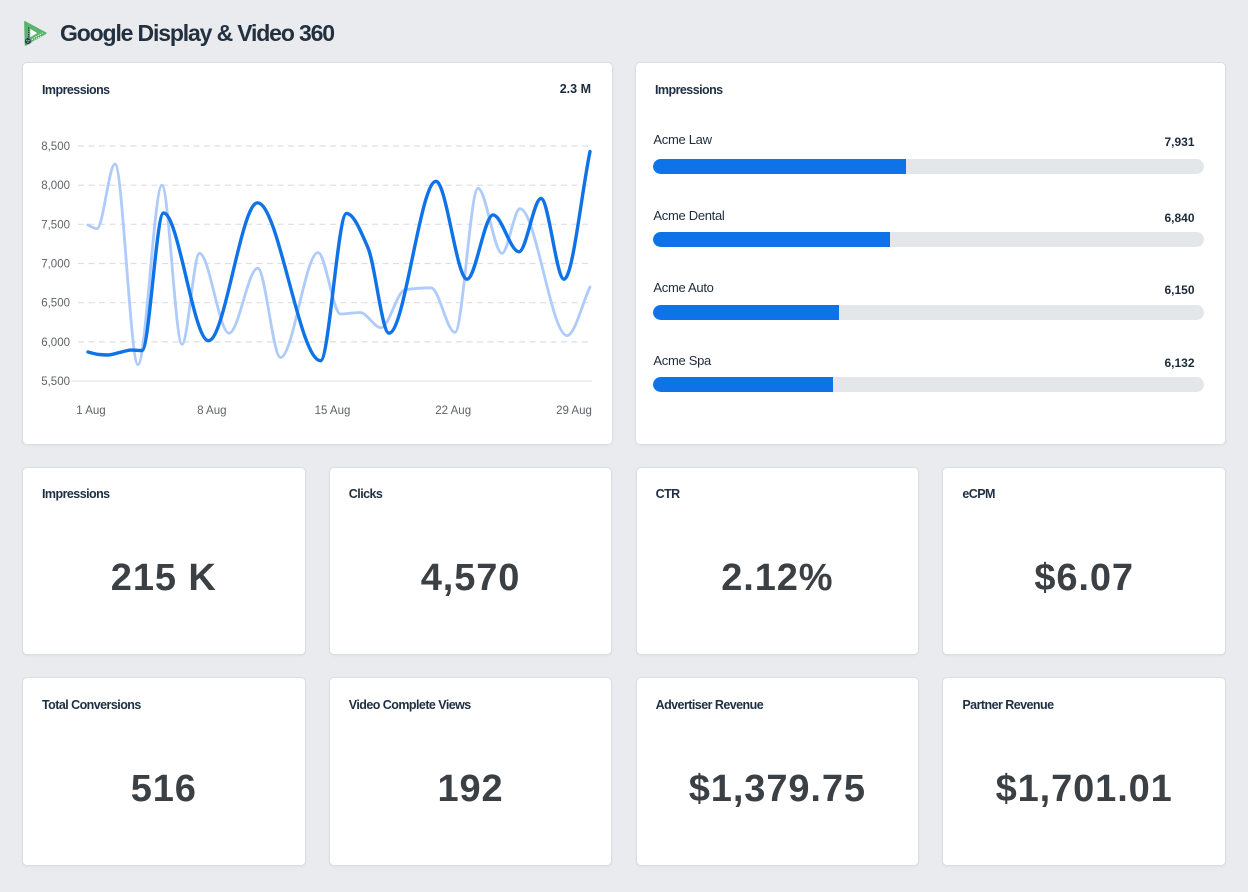 This screenshot has width=1248, height=892. I want to click on svg-text: 5,500, so click(55, 382).